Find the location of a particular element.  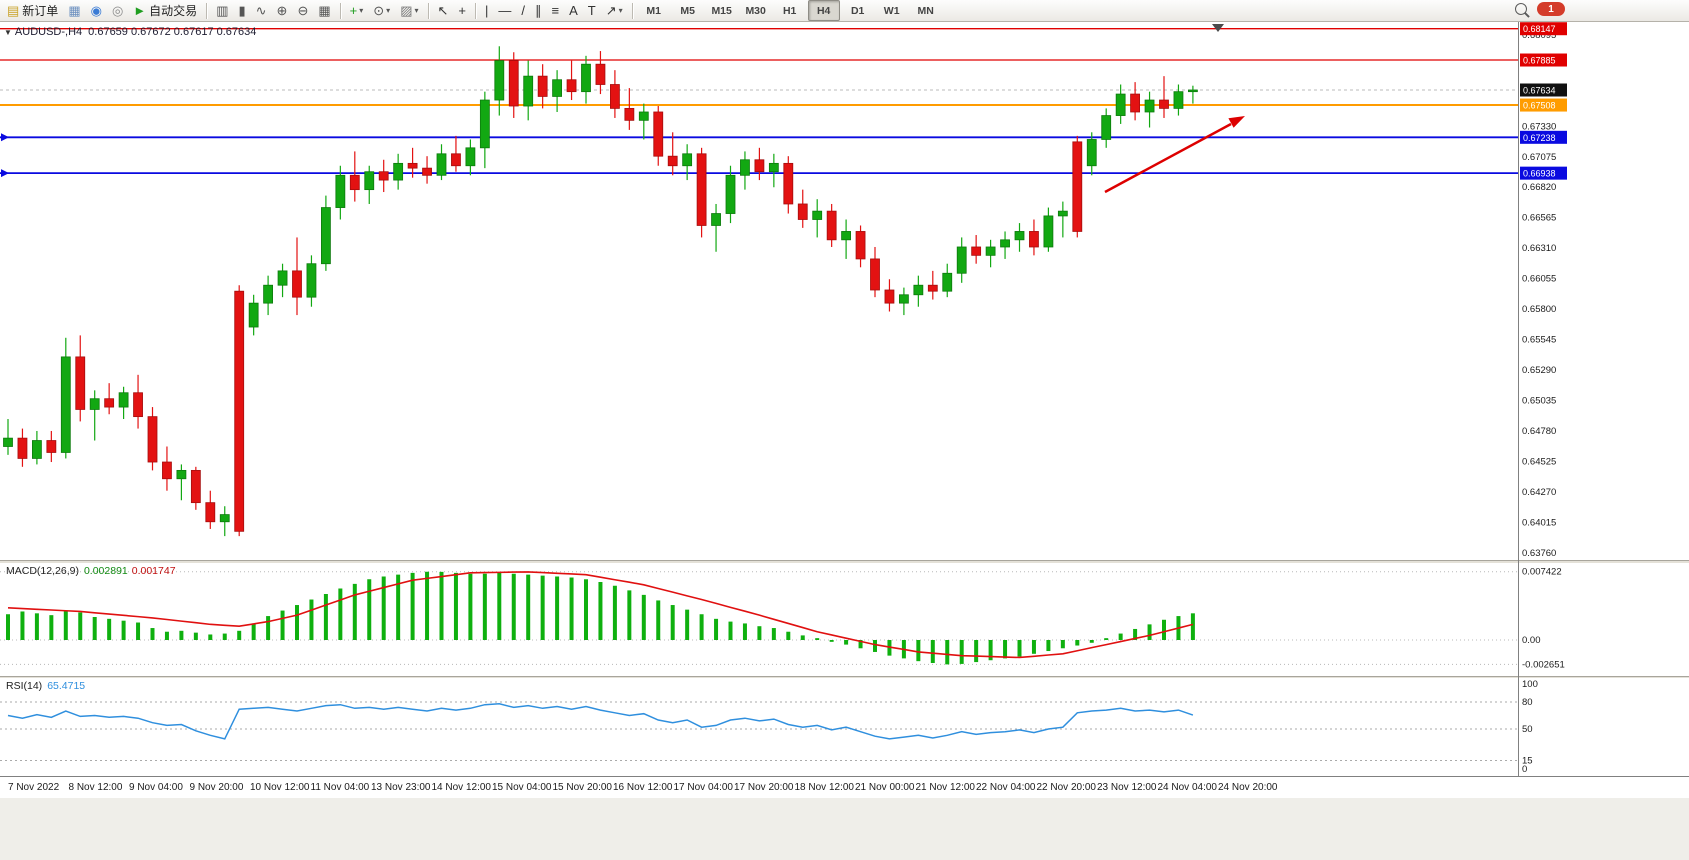

text-icon: A is located at coordinates (573, 10).